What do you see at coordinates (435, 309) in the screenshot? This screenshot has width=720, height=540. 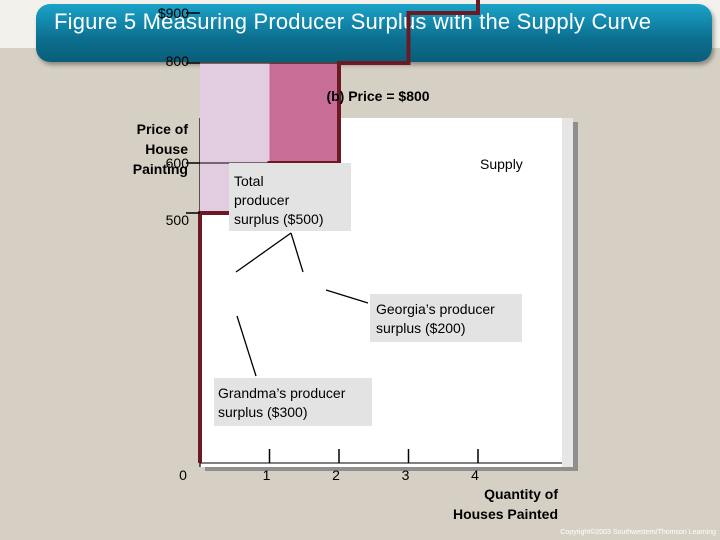 I see `callout-georgia-line-1: Georgia’s producer` at bounding box center [435, 309].